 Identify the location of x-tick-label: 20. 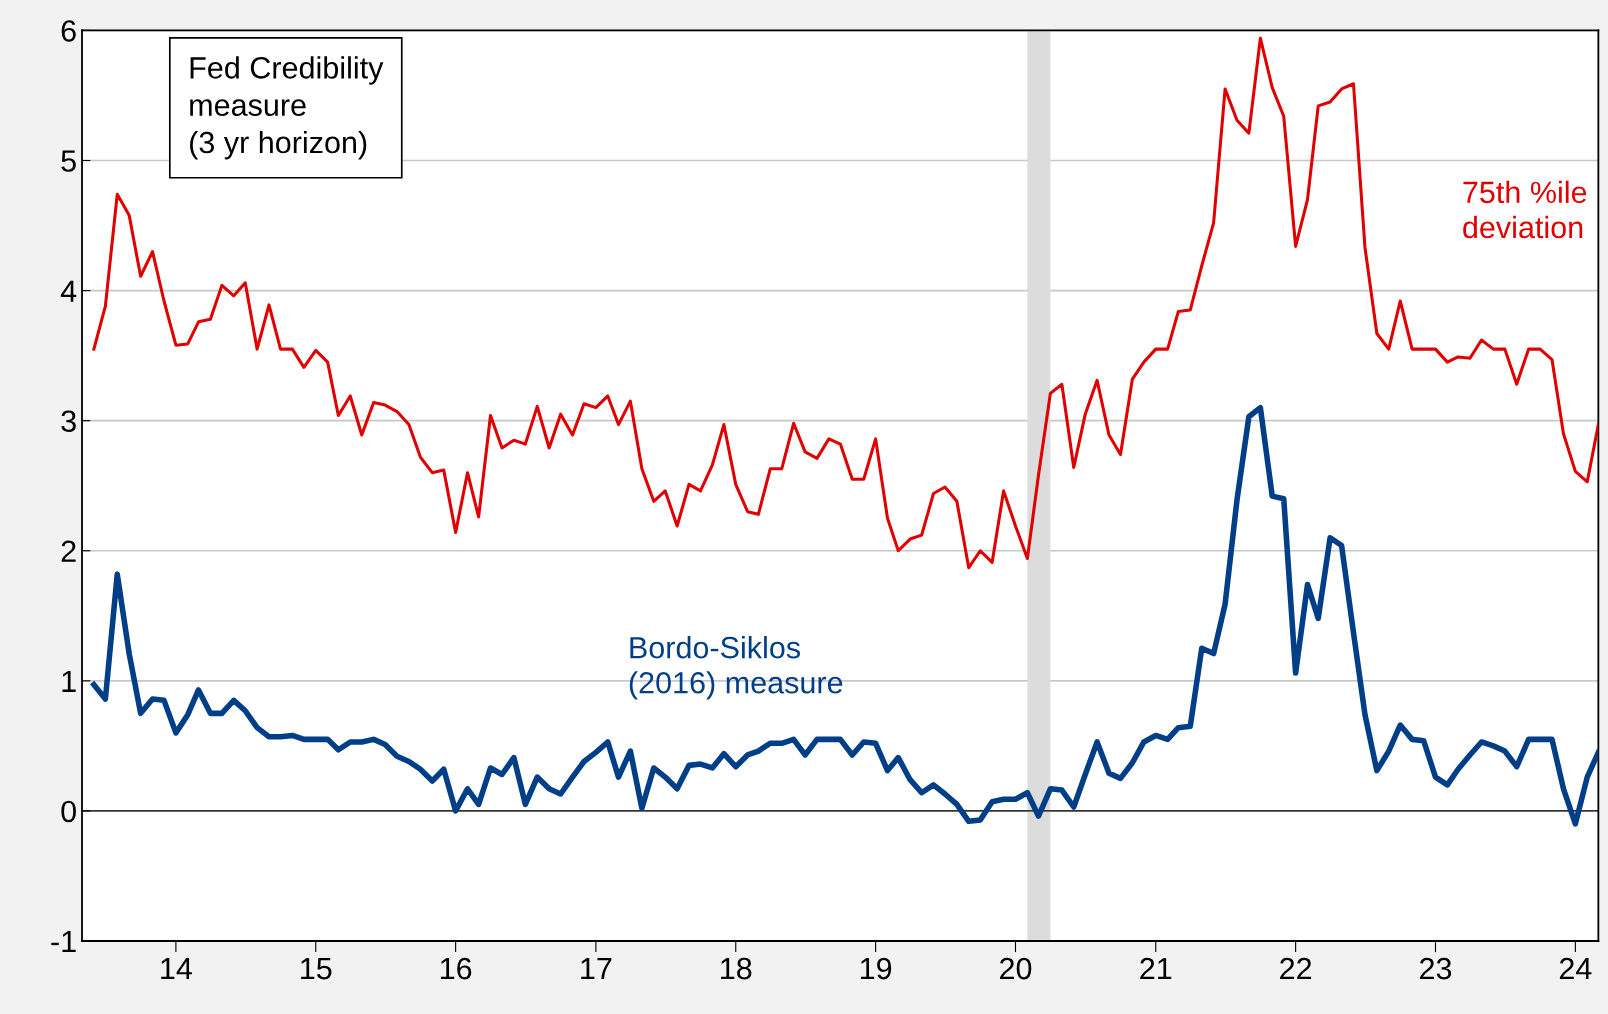
(1016, 968).